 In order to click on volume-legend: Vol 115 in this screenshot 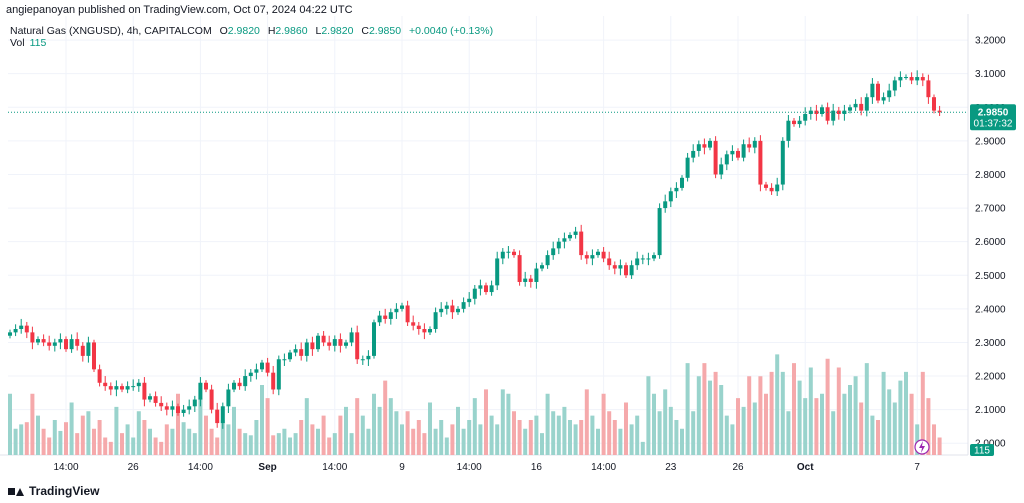, I will do `click(28, 43)`.